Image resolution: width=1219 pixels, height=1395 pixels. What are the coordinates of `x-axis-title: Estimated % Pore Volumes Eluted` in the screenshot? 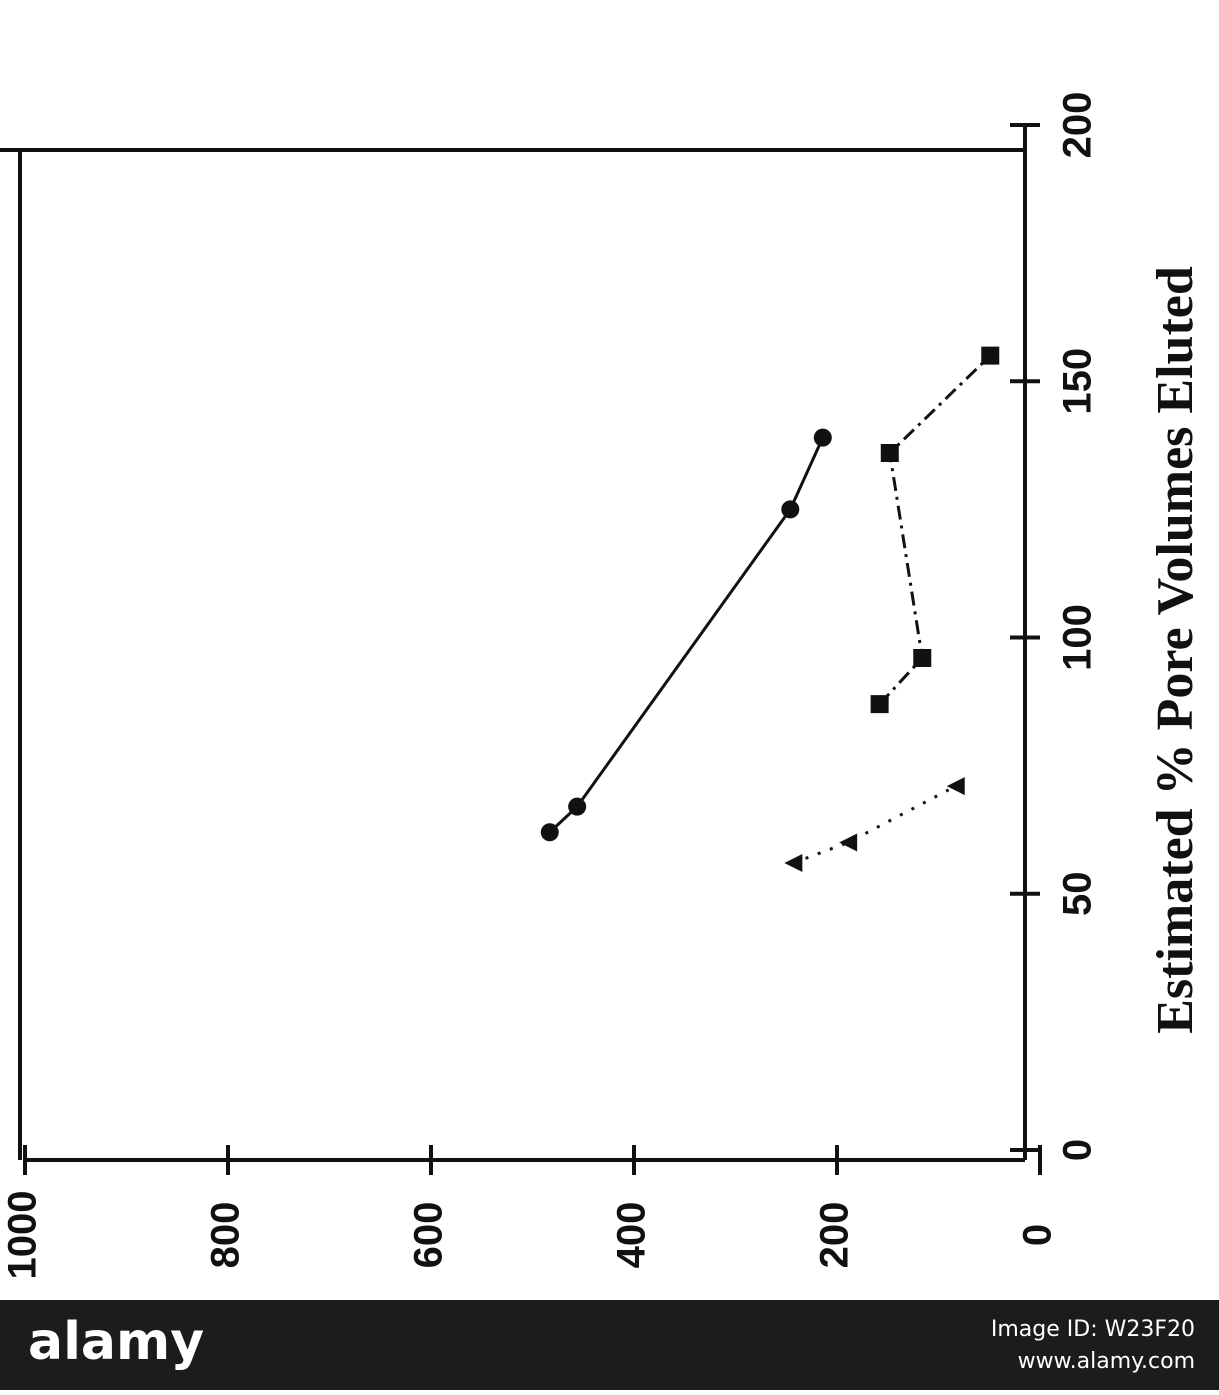 It's located at (1175, 650).